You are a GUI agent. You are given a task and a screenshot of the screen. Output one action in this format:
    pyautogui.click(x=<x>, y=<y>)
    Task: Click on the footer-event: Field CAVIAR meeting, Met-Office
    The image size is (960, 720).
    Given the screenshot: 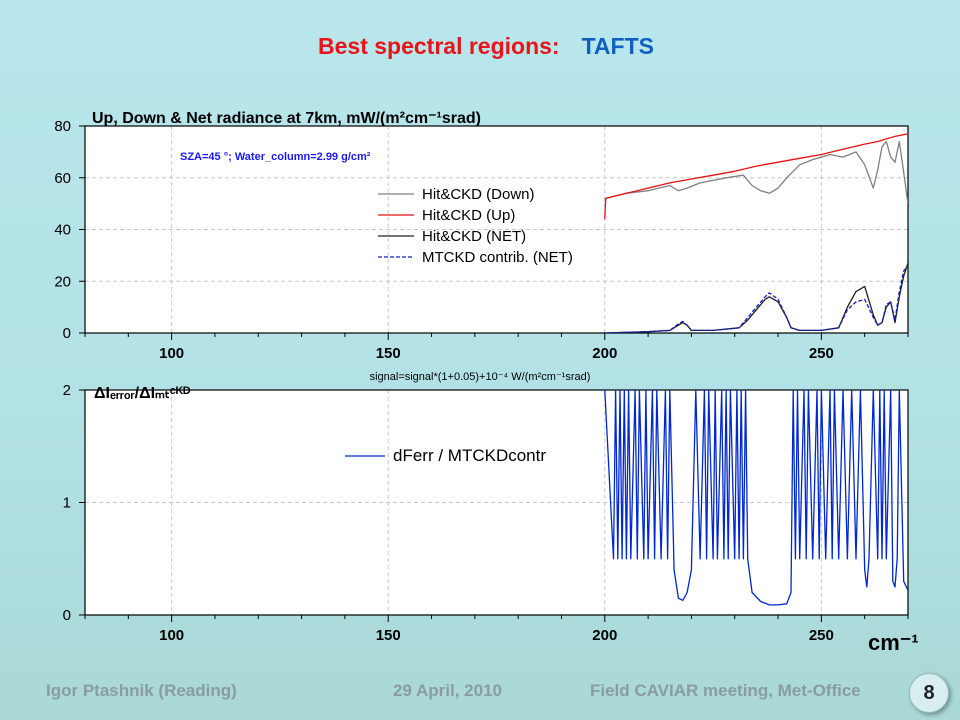 What is the action you would take?
    pyautogui.click(x=725, y=690)
    